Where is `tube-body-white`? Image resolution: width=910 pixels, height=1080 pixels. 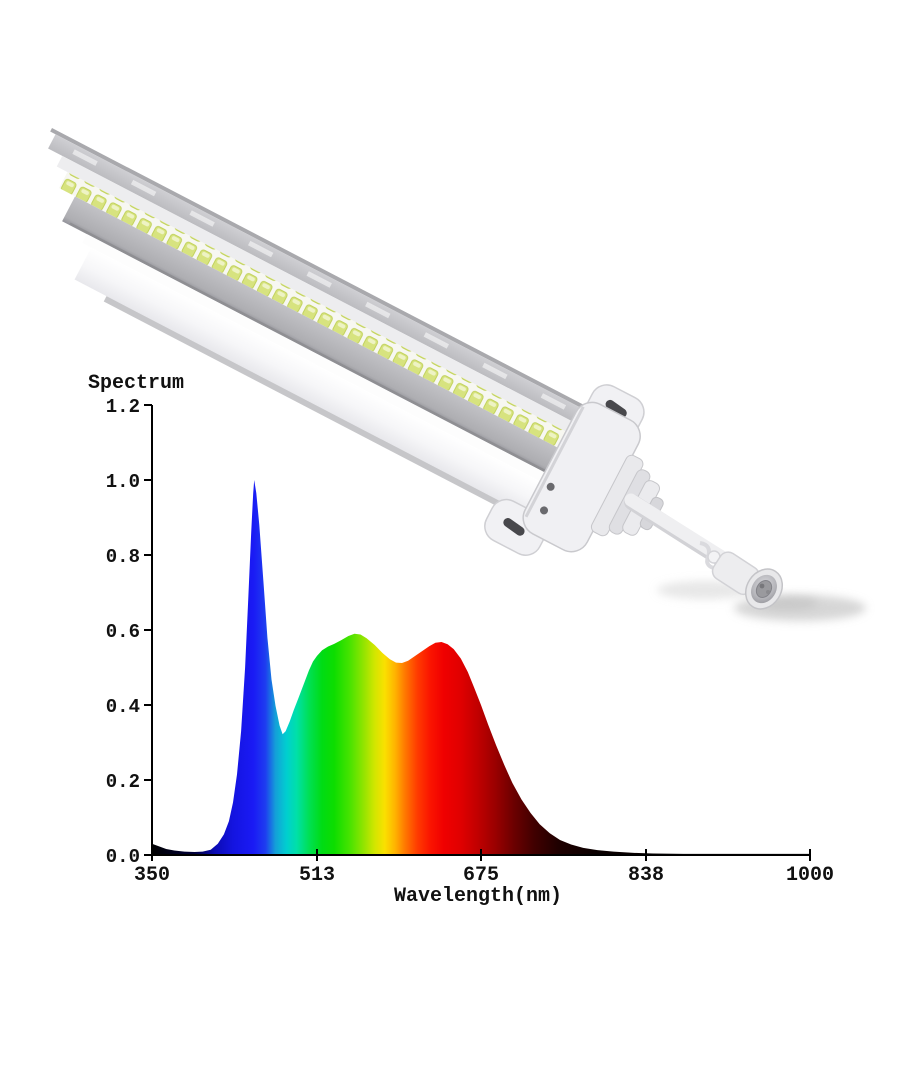
tube-body-white is located at coordinates (317, 385).